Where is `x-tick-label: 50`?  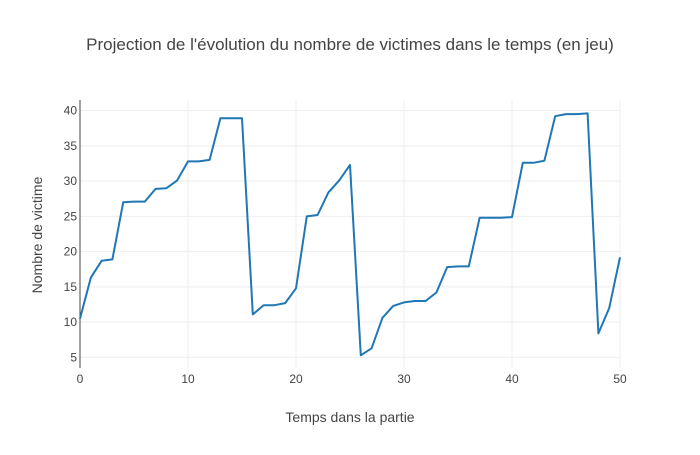 x-tick-label: 50 is located at coordinates (620, 379).